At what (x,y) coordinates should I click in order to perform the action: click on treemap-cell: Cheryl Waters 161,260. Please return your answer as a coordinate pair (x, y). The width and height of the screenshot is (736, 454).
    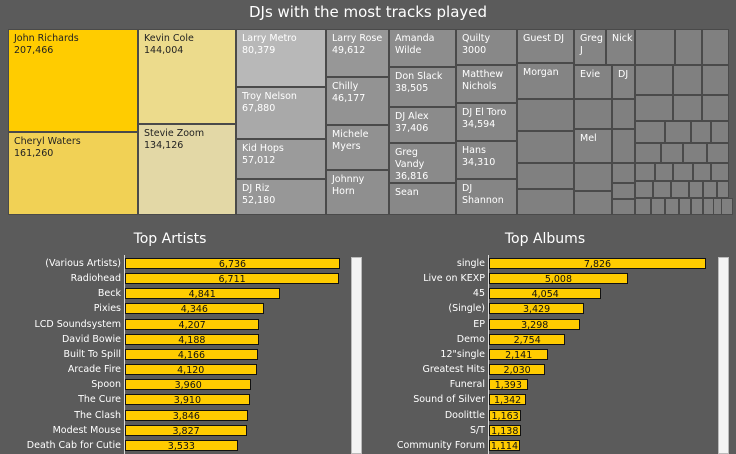
    Looking at the image, I should click on (73, 173).